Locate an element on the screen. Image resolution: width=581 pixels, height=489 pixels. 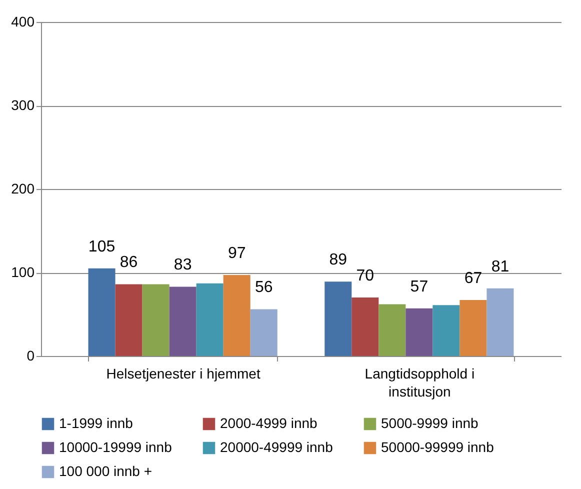
y-tick-label: 200 is located at coordinates (23, 188).